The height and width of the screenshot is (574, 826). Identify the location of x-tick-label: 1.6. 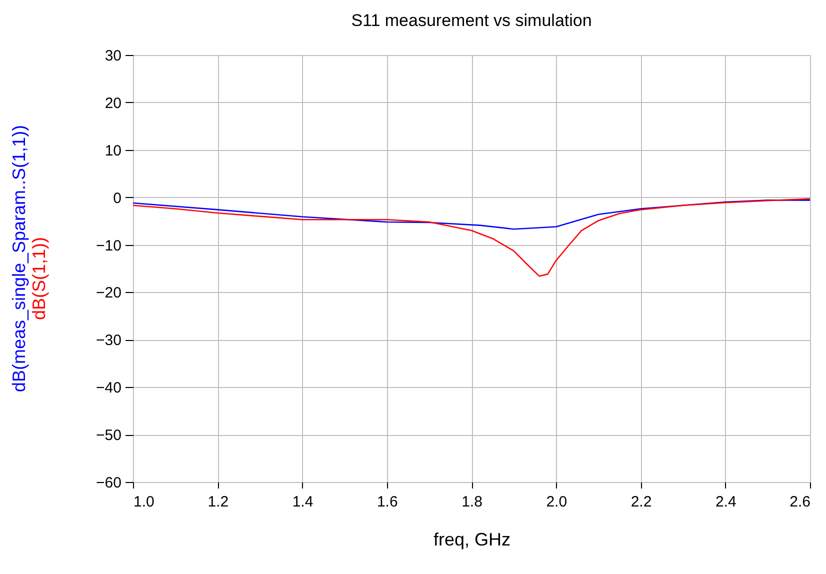
(387, 502).